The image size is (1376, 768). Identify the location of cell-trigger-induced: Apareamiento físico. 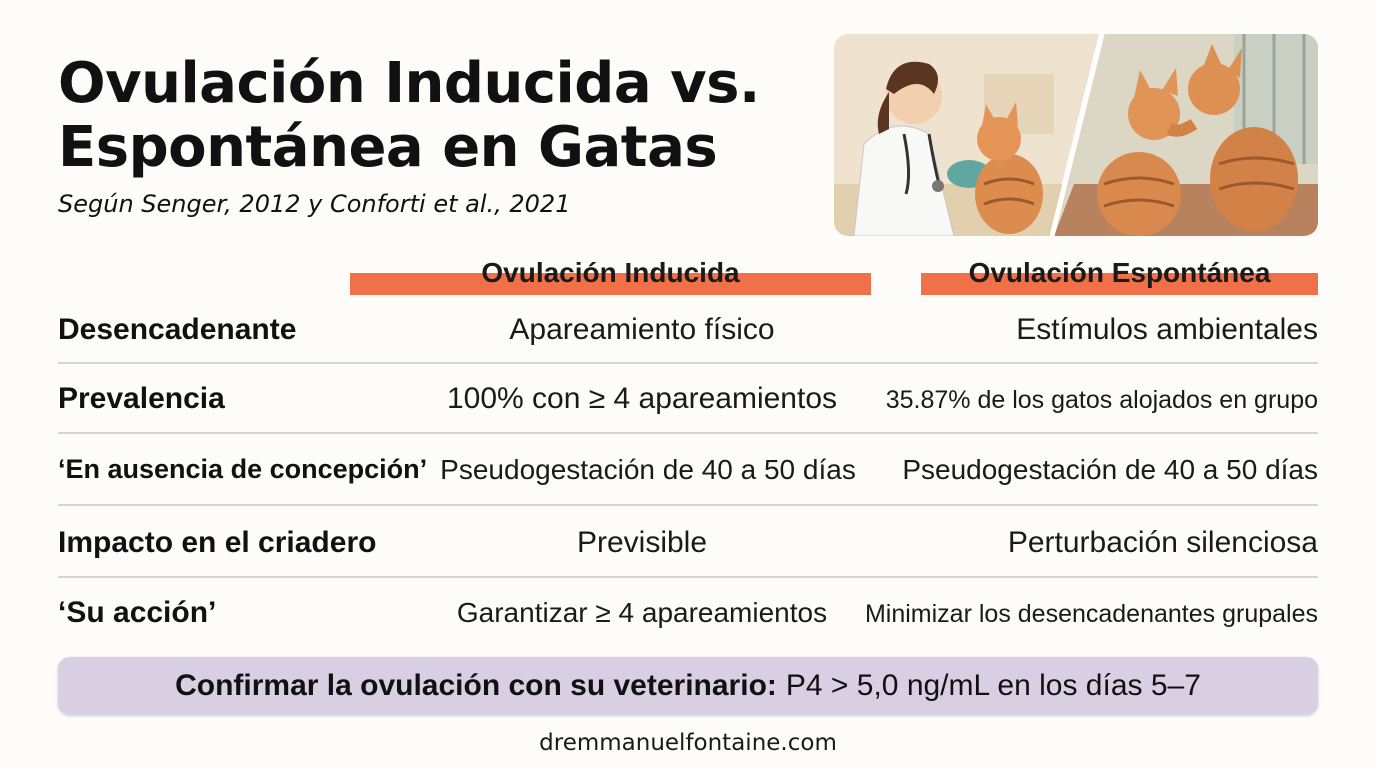
(642, 329).